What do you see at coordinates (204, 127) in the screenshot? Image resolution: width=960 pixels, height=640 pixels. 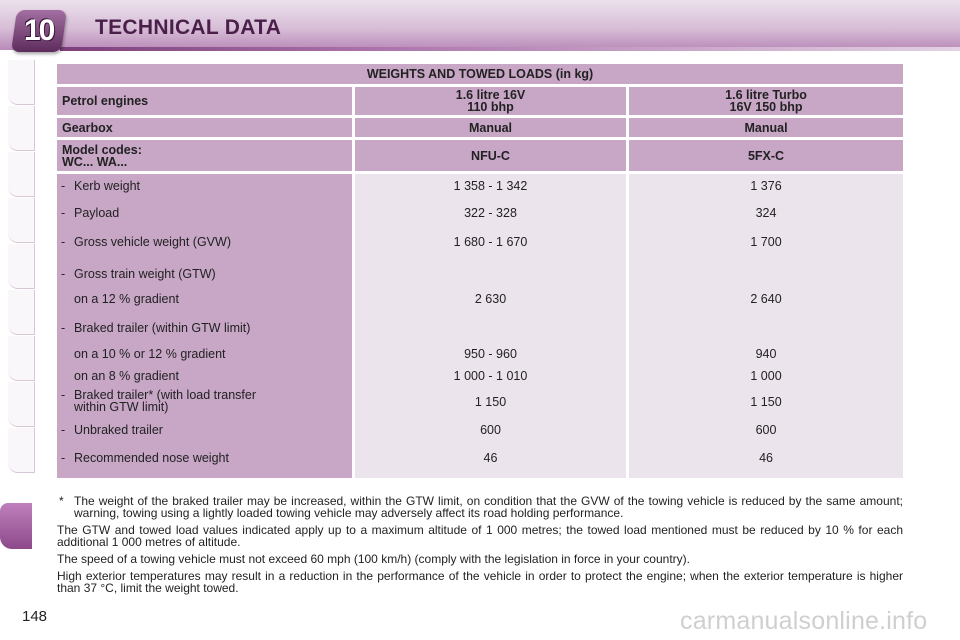 I see `gearbox-label: Gearbox` at bounding box center [204, 127].